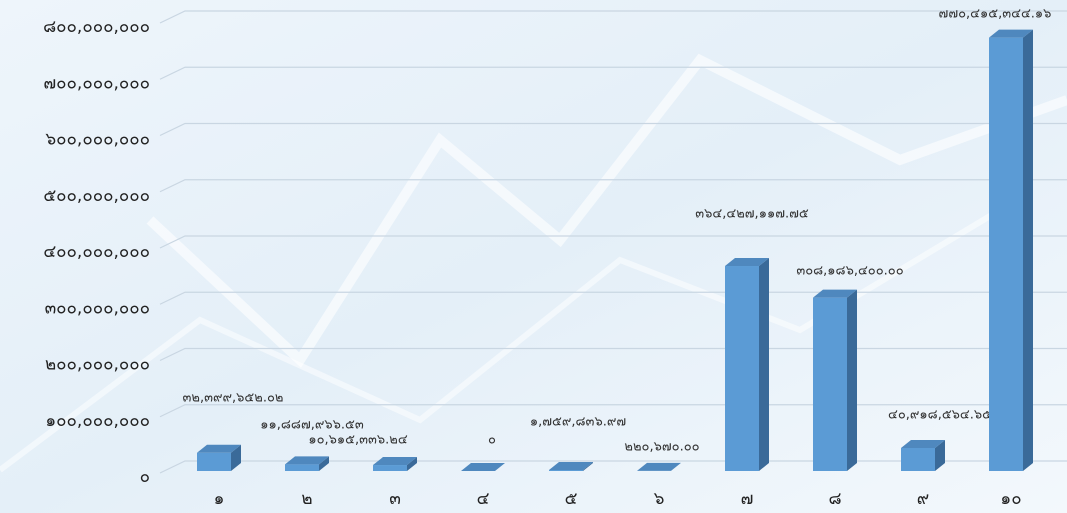 This screenshot has width=1067, height=513. What do you see at coordinates (97, 421) in the screenshot?
I see `y-tick-label: ๑๐๐,๐๐๐,๐๐๐` at bounding box center [97, 421].